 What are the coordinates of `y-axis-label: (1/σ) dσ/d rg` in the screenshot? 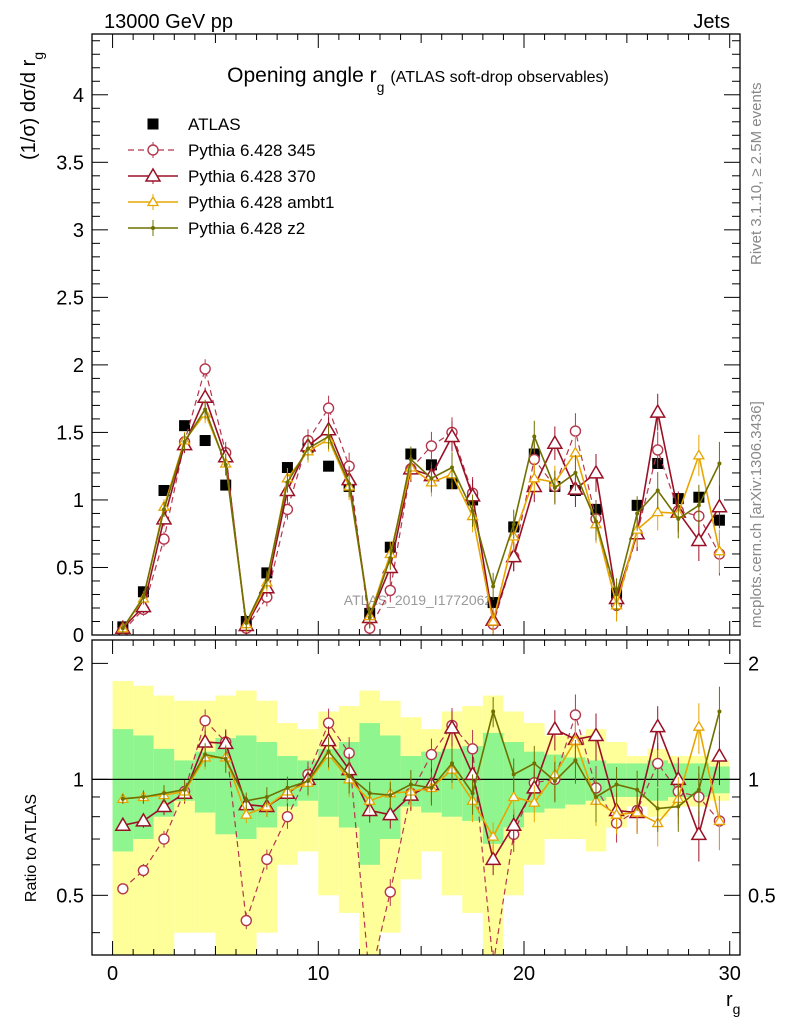 It's located at (32, 106).